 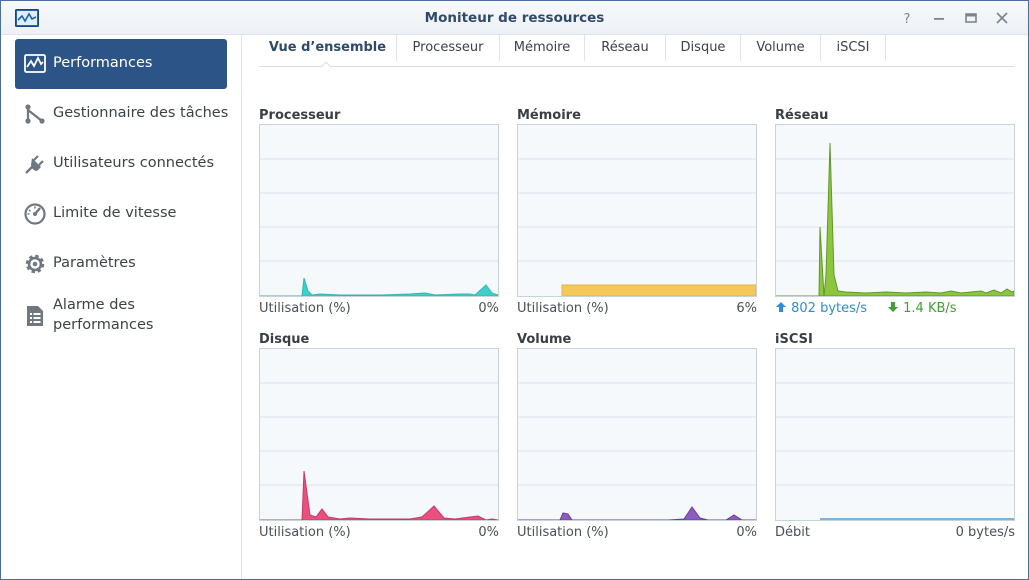 I want to click on iscsi-panel: iSCSI Débit 0 bytes/s, so click(x=895, y=439).